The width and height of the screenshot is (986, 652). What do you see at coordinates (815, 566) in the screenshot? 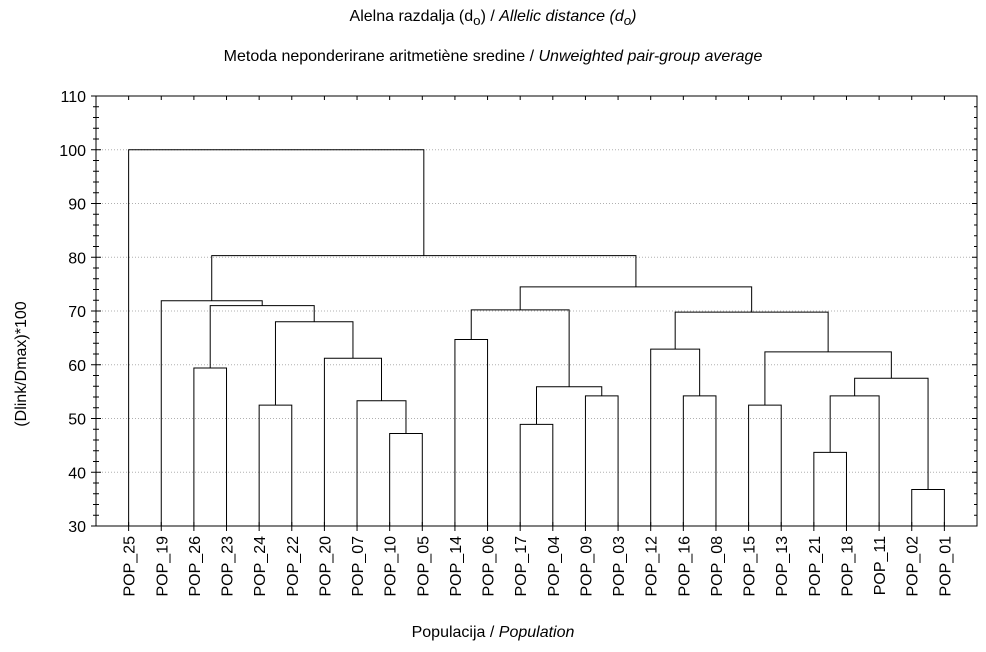
I see `x-tick-label: POP_21` at bounding box center [815, 566].